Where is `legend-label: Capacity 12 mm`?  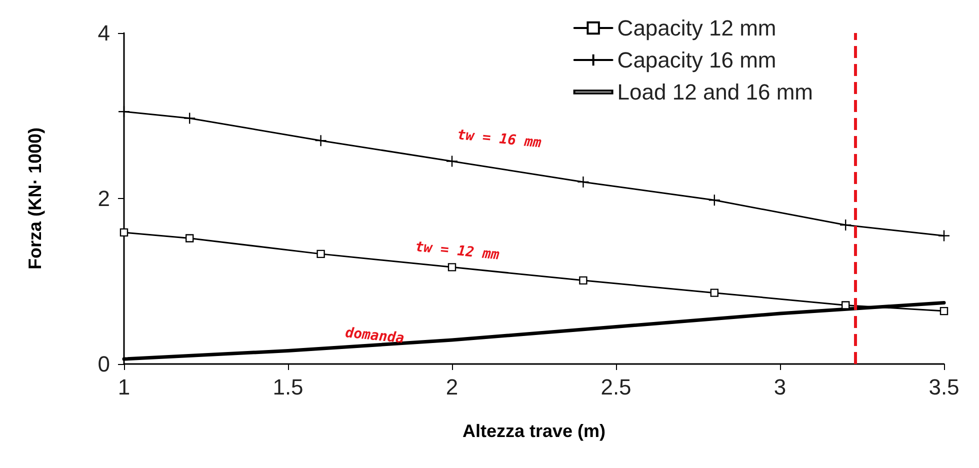
legend-label: Capacity 12 mm is located at coordinates (696, 28).